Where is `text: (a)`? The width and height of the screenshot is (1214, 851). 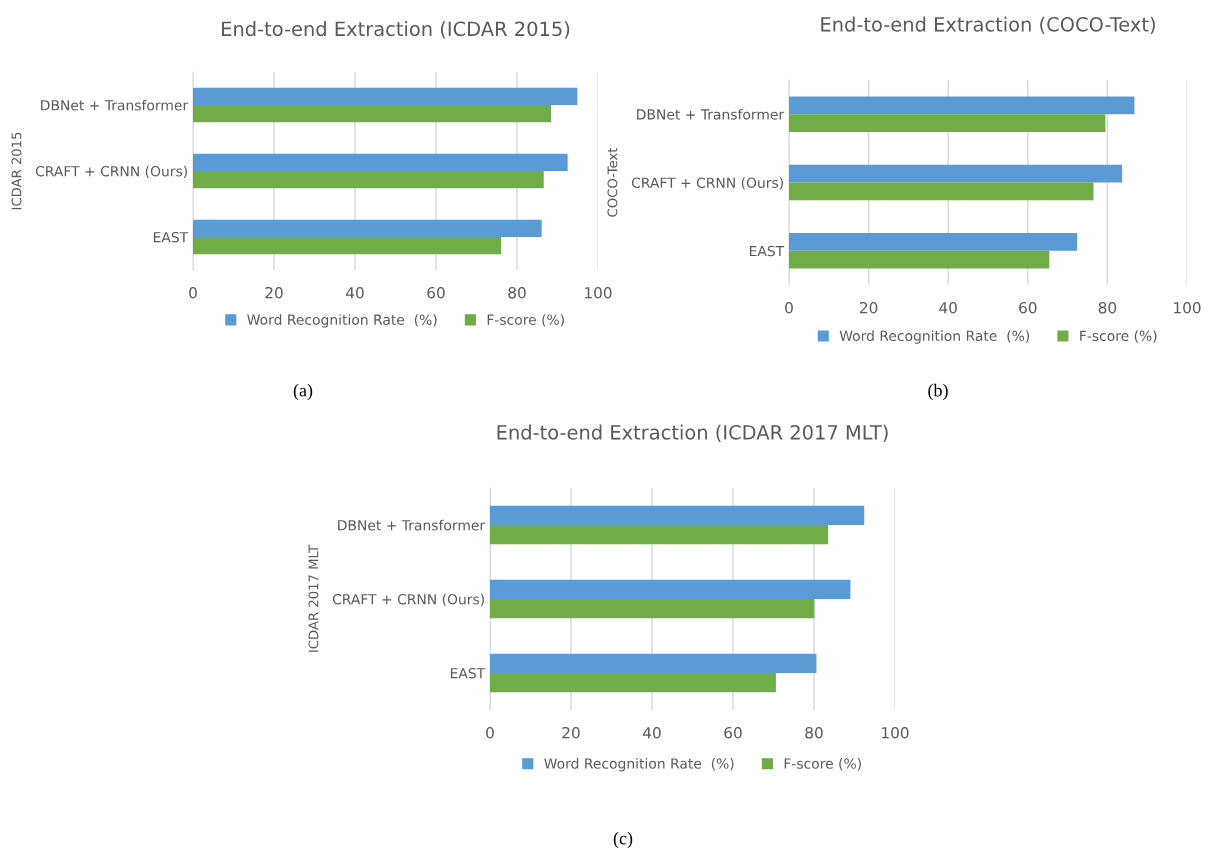 text: (a) is located at coordinates (303, 392).